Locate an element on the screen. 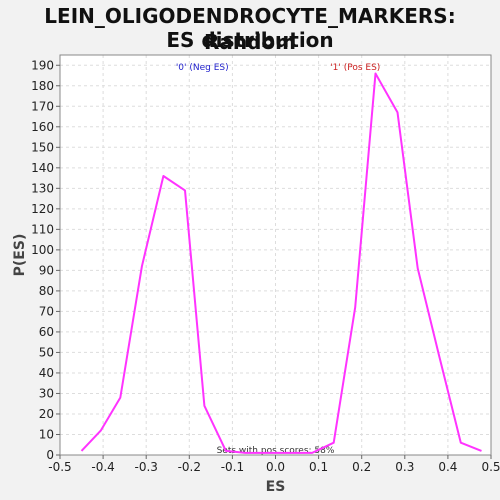 This screenshot has height=500, width=500. x-tick-label: -0.4 is located at coordinates (102, 467).